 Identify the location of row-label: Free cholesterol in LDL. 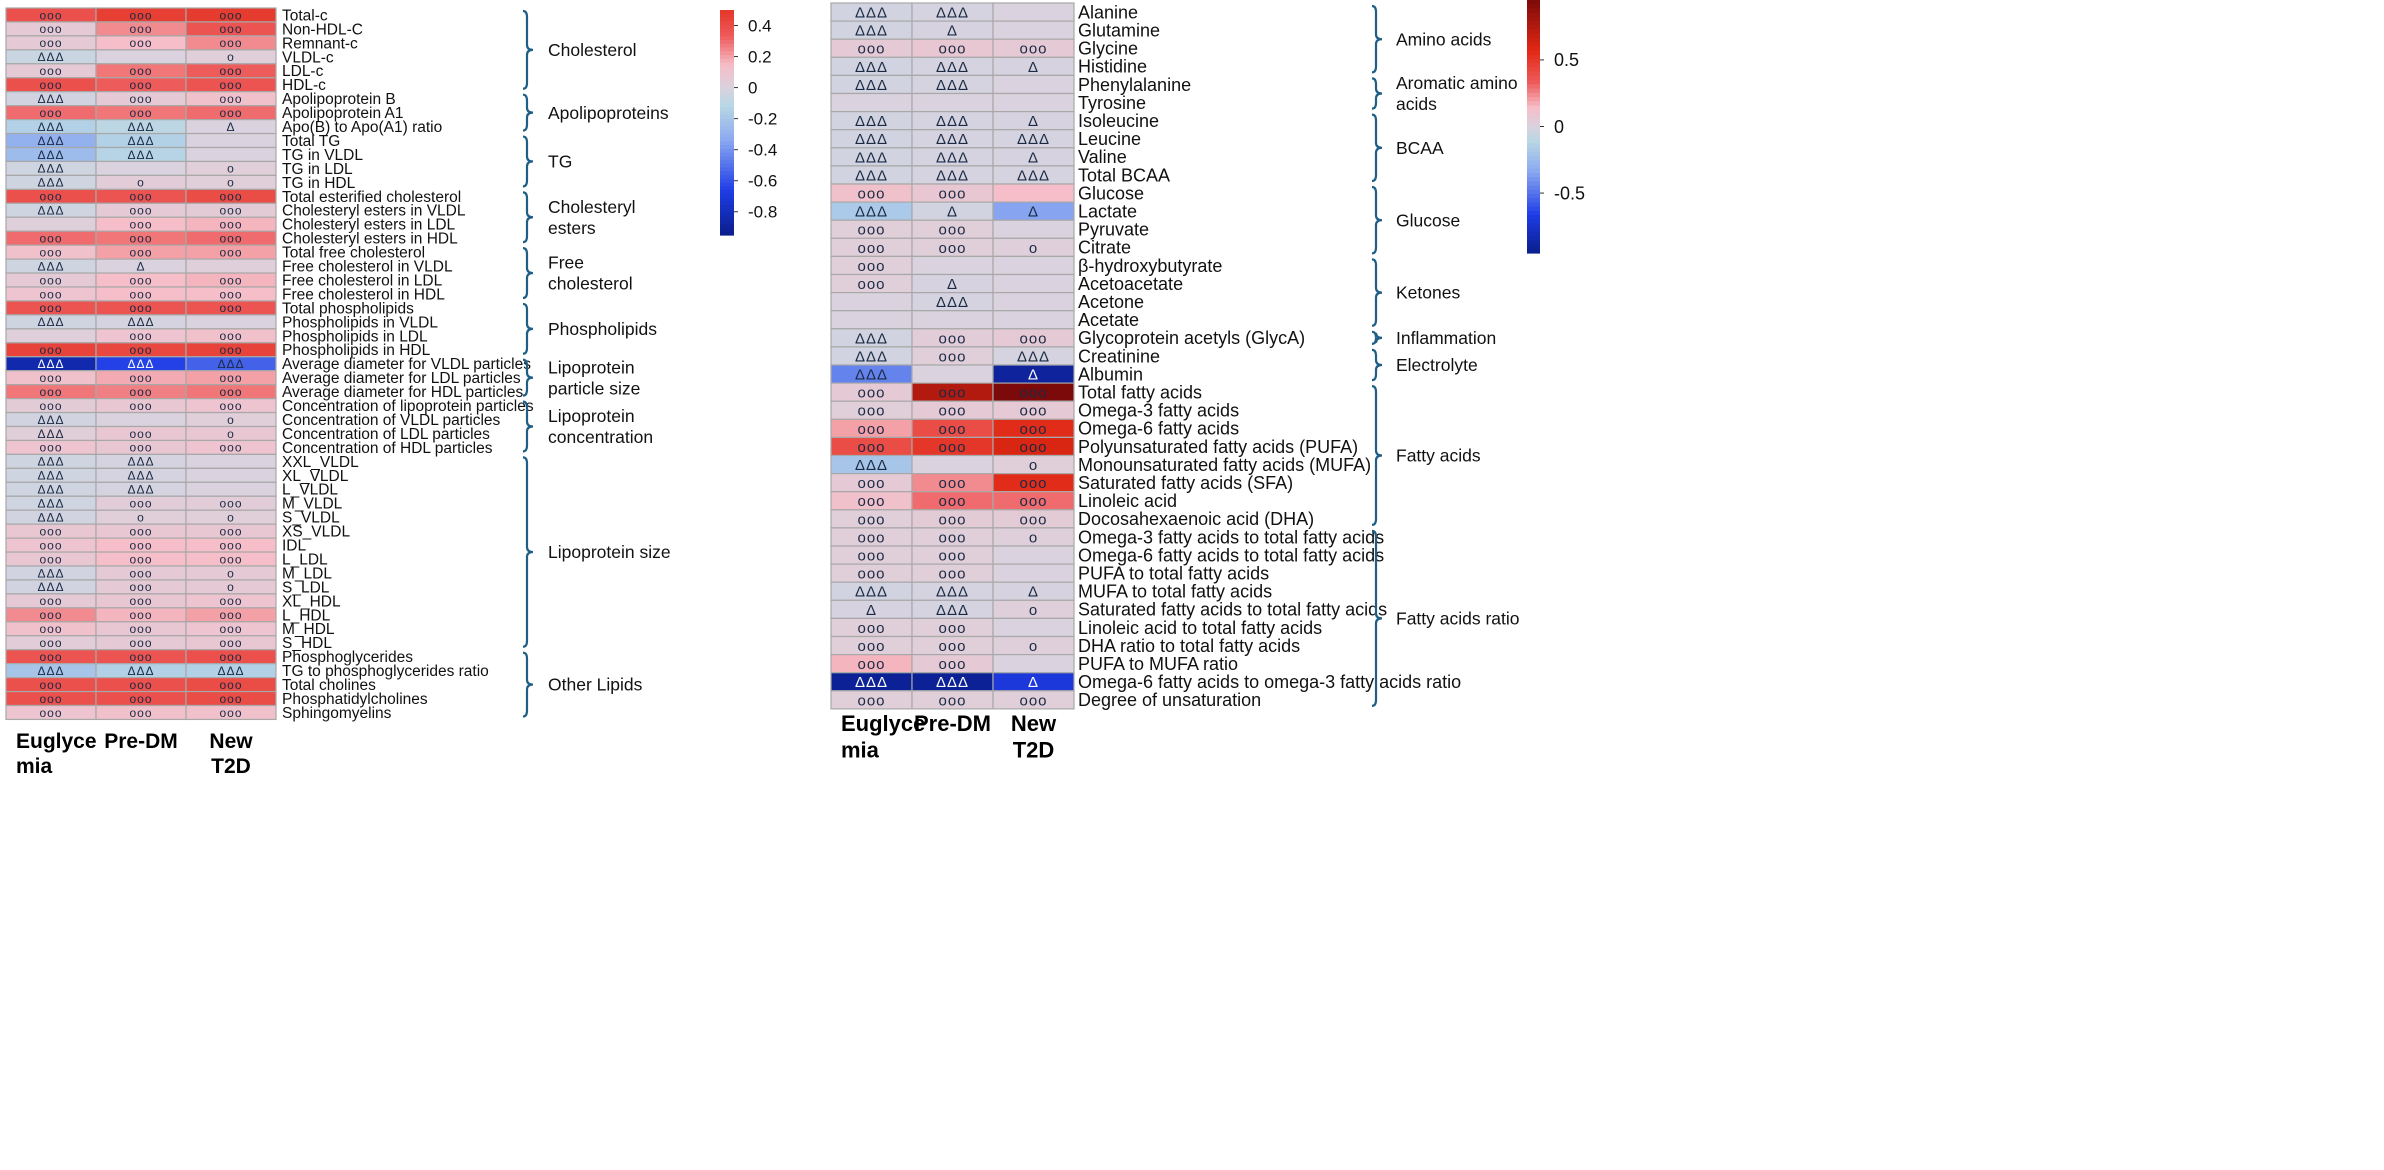
(362, 280).